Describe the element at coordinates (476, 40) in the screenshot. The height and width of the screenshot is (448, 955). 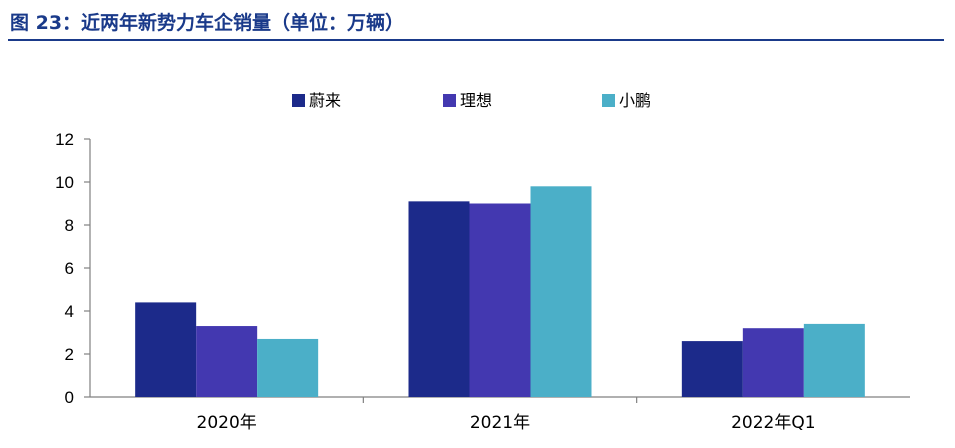
I see `title-divider` at that location.